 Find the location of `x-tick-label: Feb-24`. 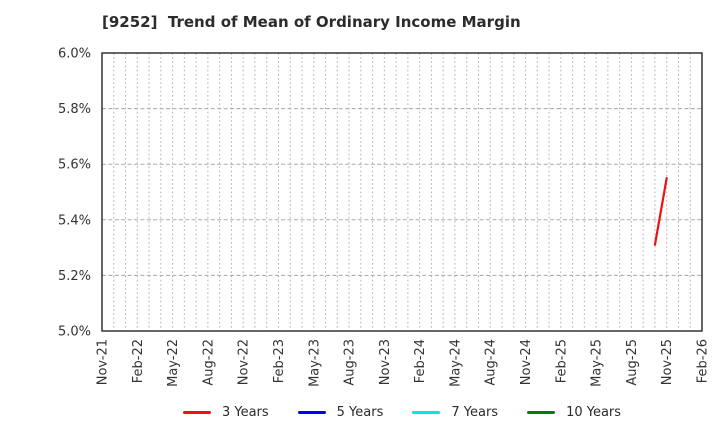

x-tick-label: Feb-24 is located at coordinates (420, 361).